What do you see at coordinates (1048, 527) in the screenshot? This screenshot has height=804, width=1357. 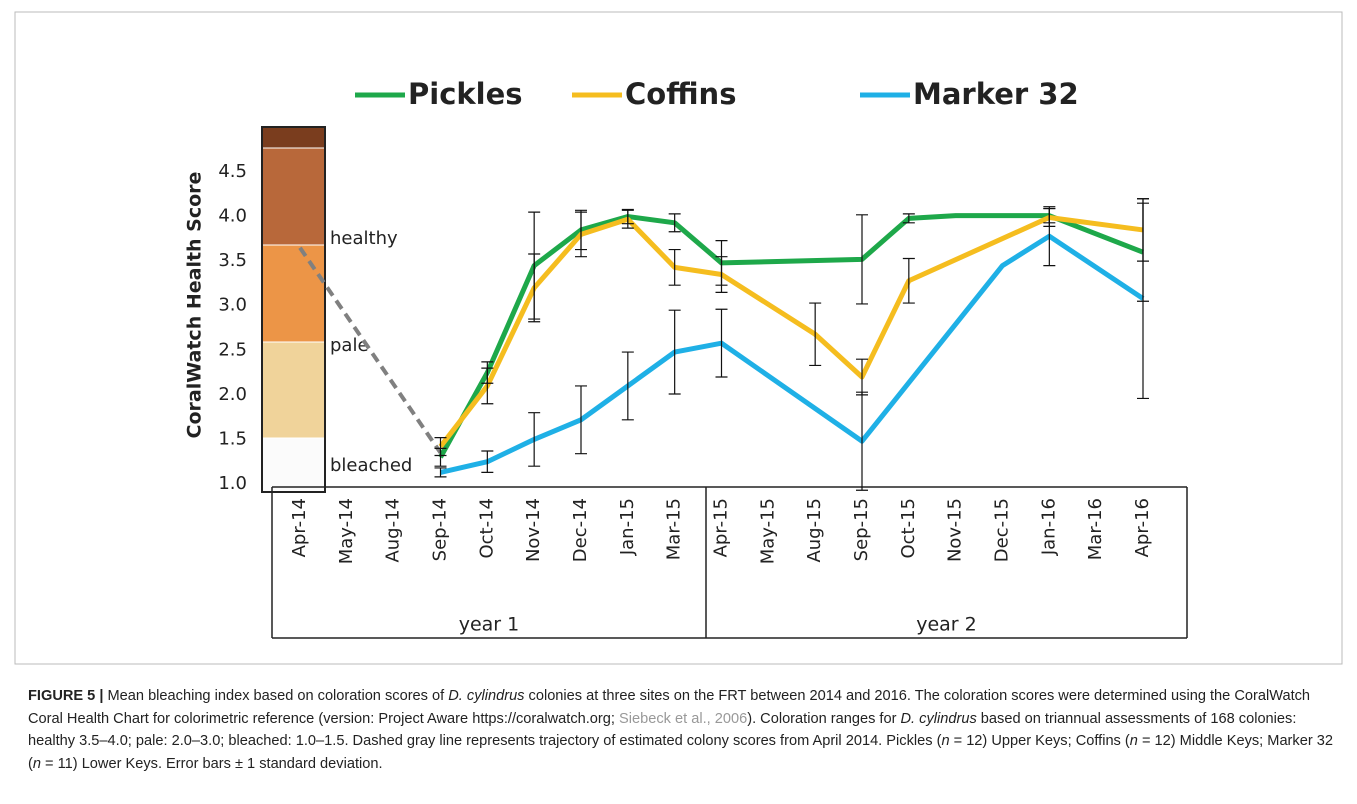 I see `x-tick-label: Jan-16` at bounding box center [1048, 527].